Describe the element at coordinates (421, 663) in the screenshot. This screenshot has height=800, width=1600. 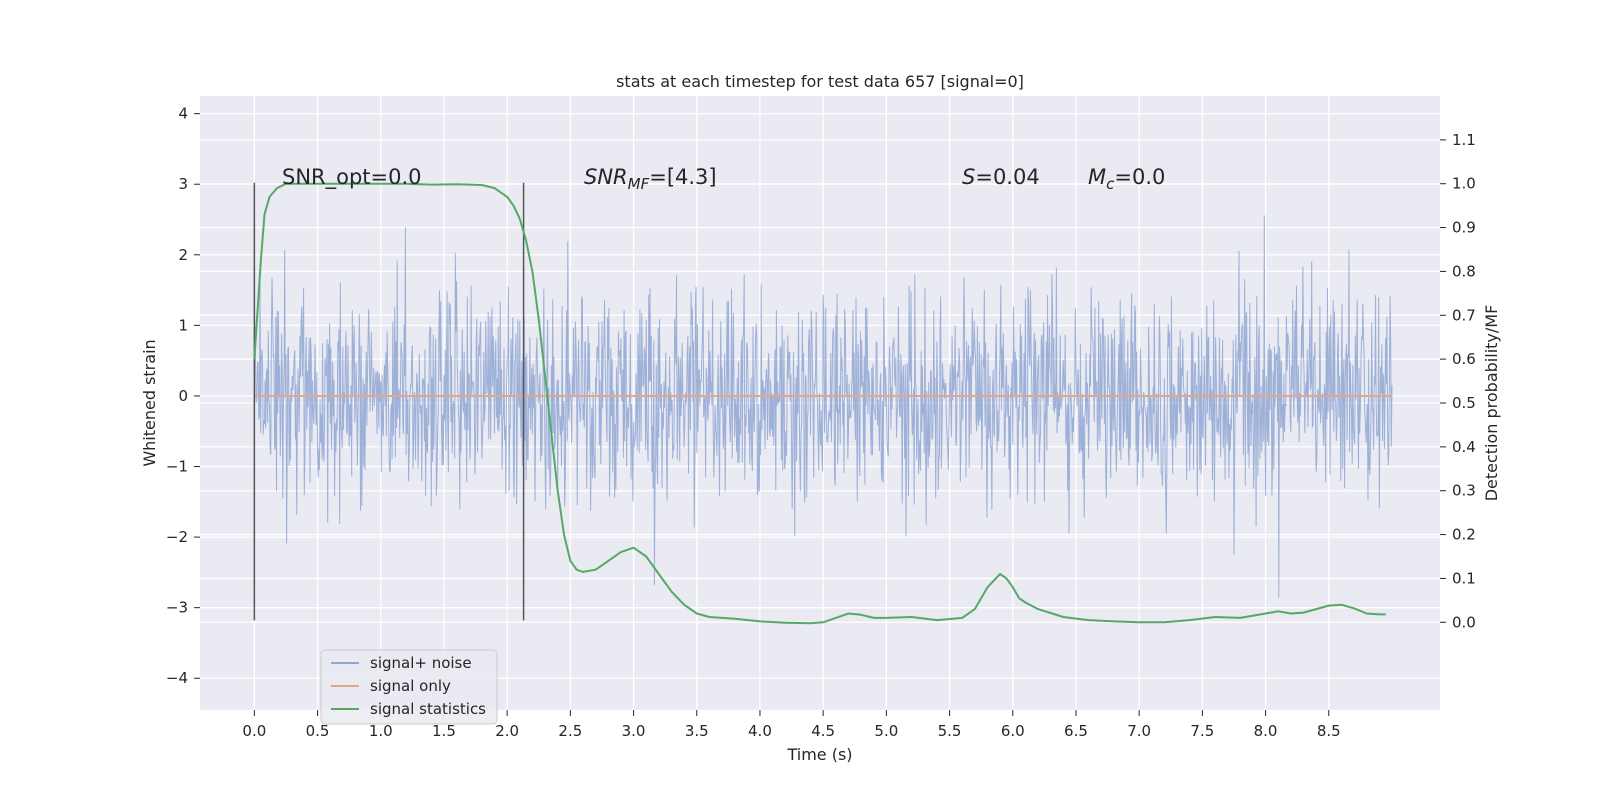
I see `legend-label-signal-noise: signal+ noise` at that location.